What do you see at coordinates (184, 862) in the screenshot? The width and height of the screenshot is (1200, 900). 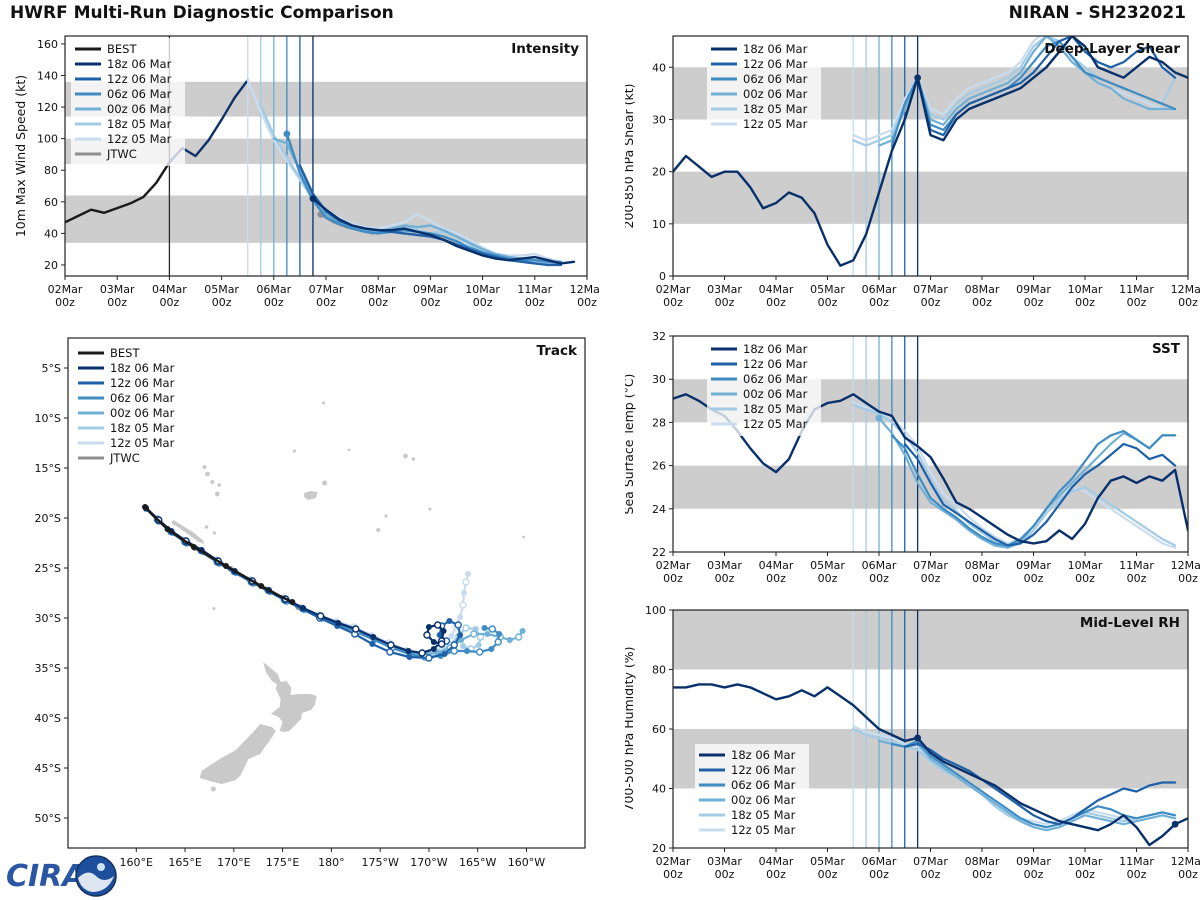 I see `lon-tick-label: 165°E` at bounding box center [184, 862].